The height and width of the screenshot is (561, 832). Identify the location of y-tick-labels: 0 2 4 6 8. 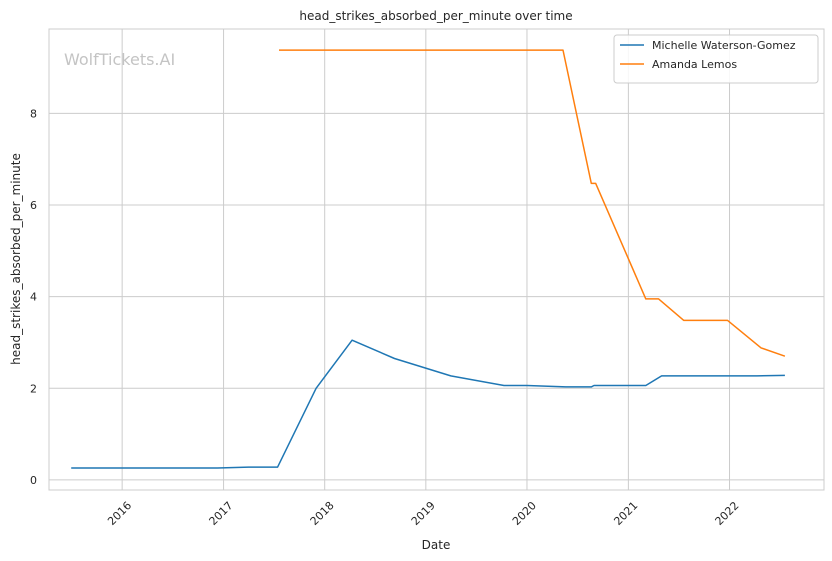
(33, 297).